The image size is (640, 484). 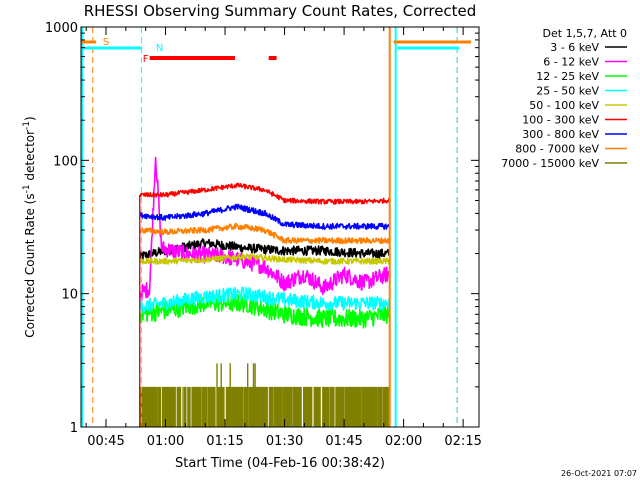 What do you see at coordinates (265, 193) in the screenshot?
I see `series-100-300-kev` at bounding box center [265, 193].